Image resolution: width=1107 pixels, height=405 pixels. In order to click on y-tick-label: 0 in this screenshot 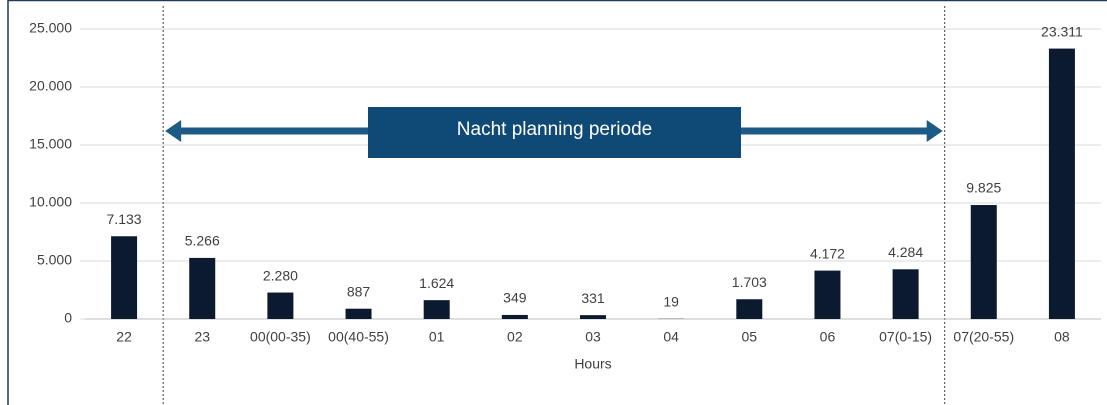, I will do `click(68, 318)`.